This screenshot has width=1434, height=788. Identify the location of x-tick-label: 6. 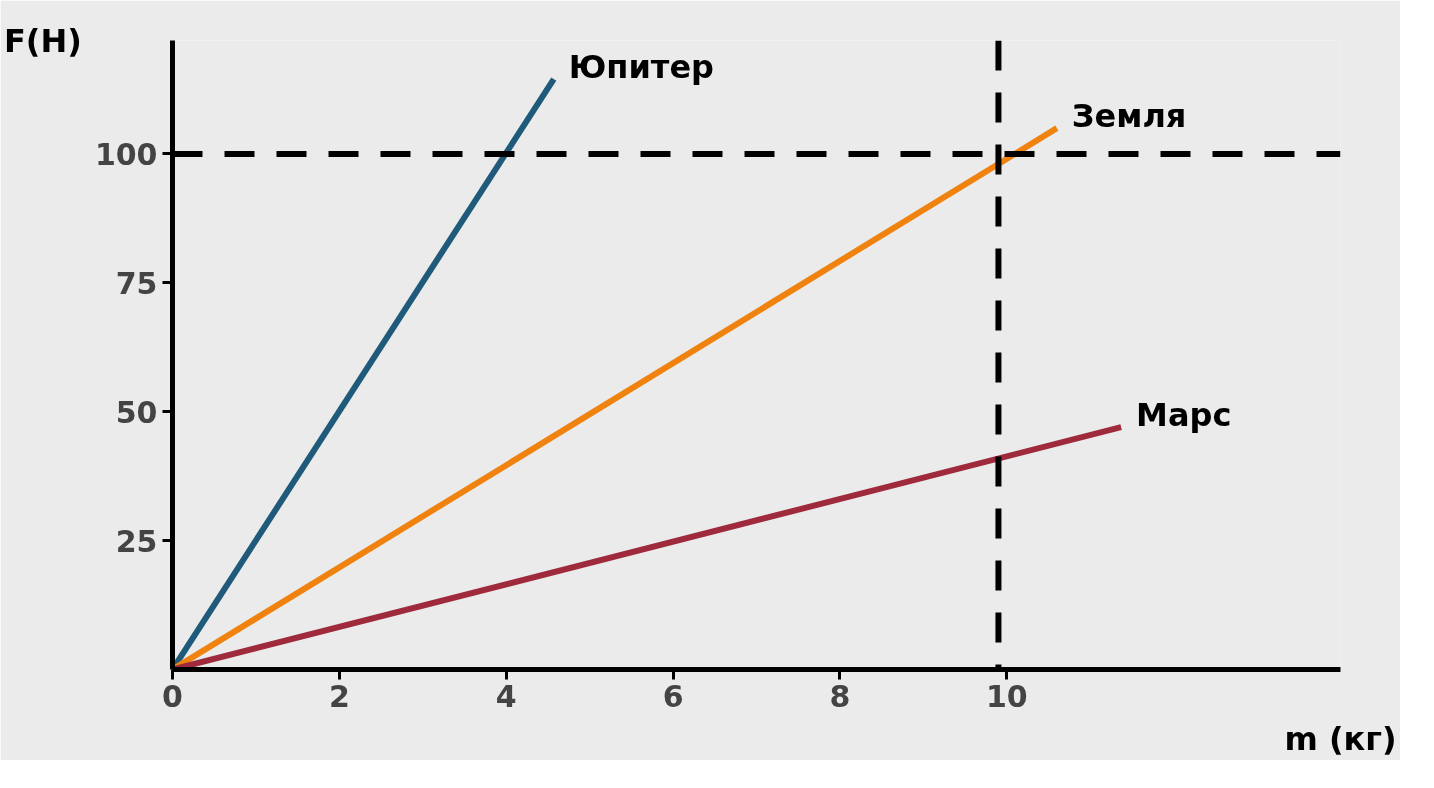
(673, 696).